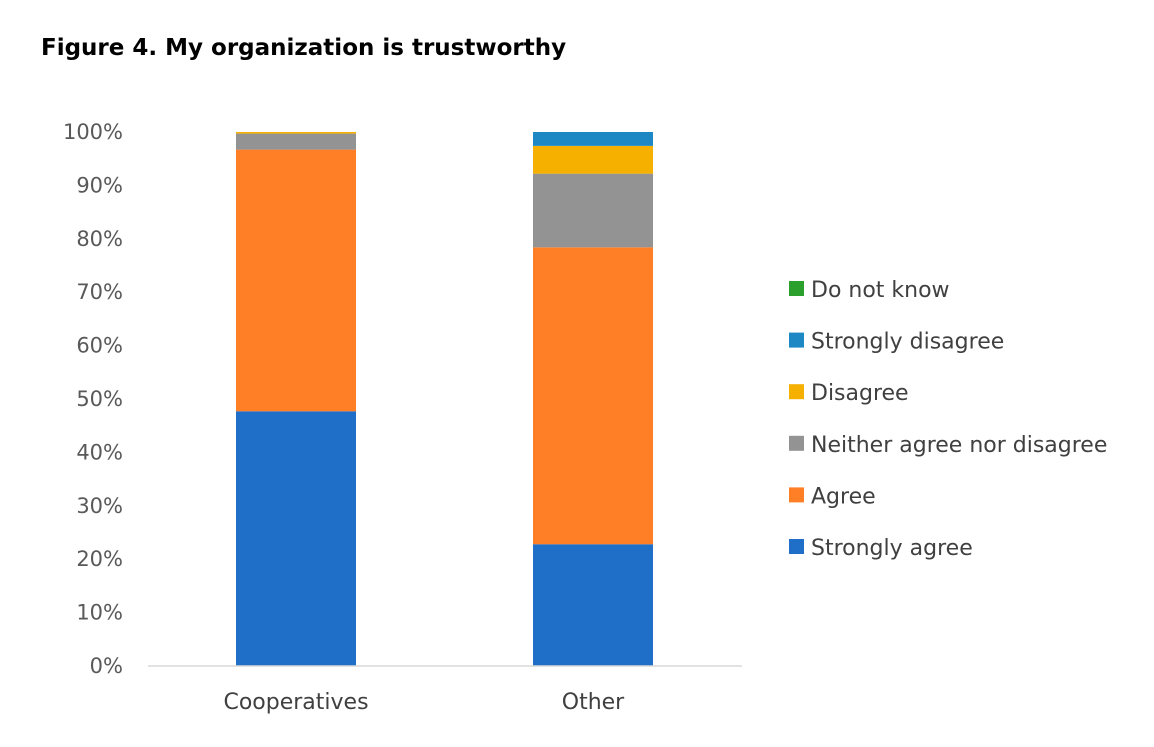 The height and width of the screenshot is (747, 1154). I want to click on x-axis: Cooperatives Other, so click(424, 702).